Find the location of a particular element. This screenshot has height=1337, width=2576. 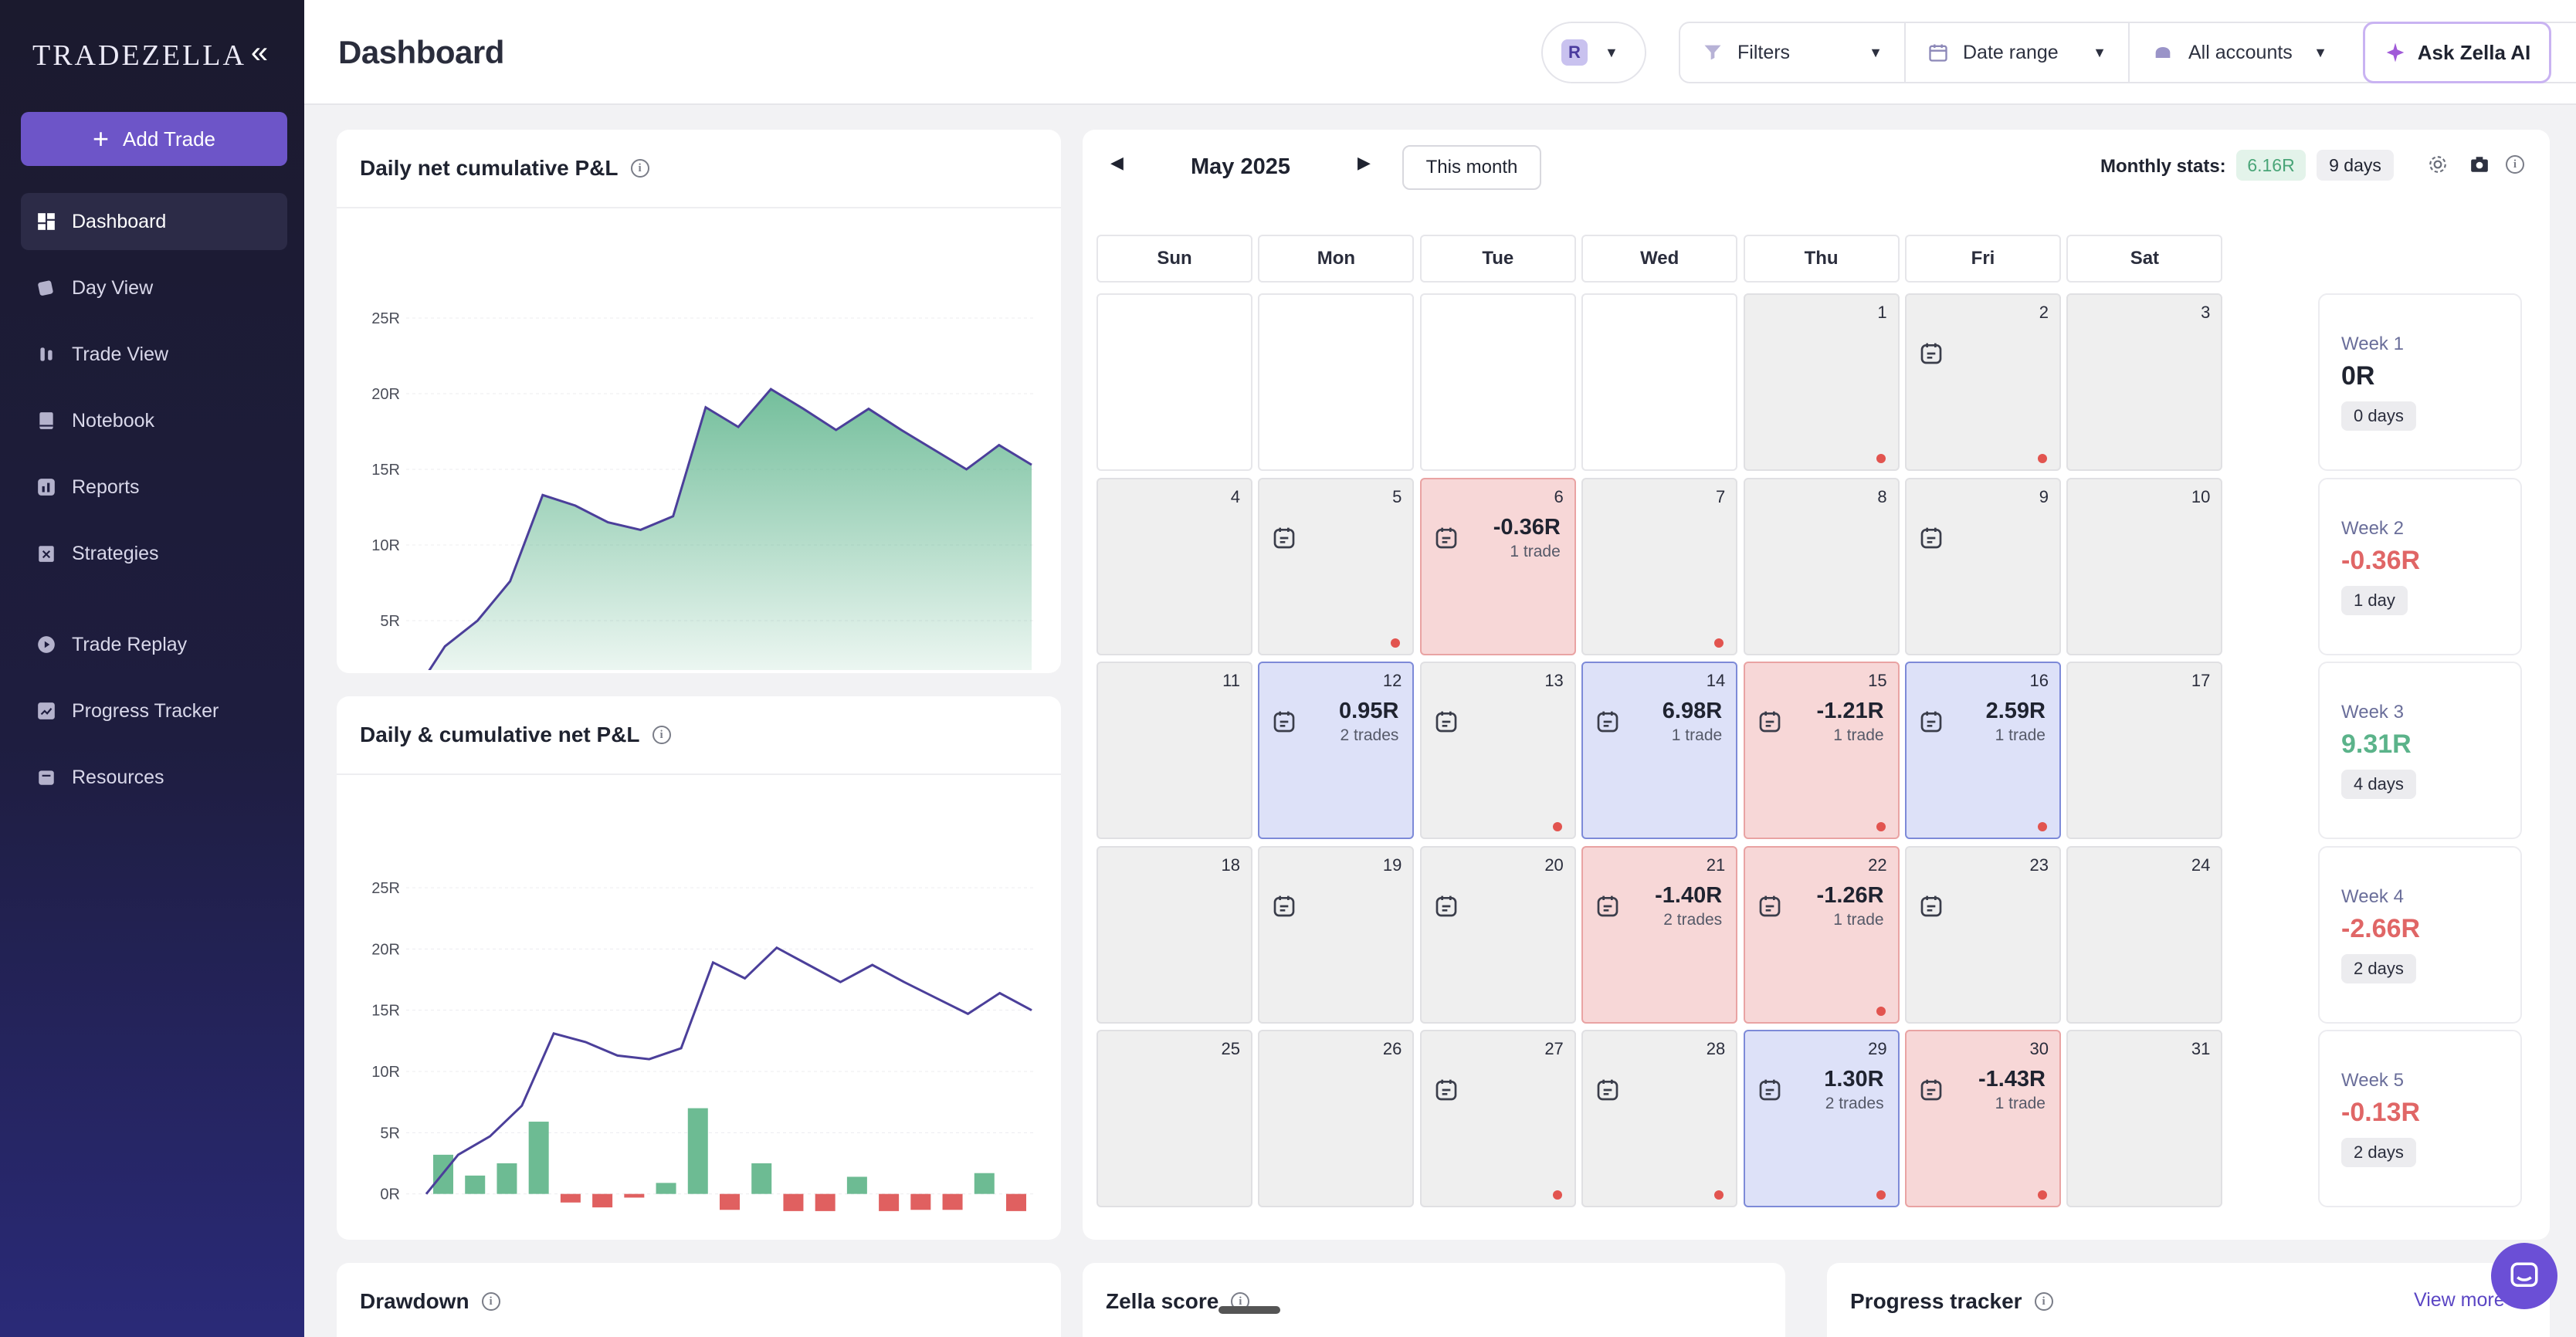

sidebar-item-label: Strategies is located at coordinates (115, 553).